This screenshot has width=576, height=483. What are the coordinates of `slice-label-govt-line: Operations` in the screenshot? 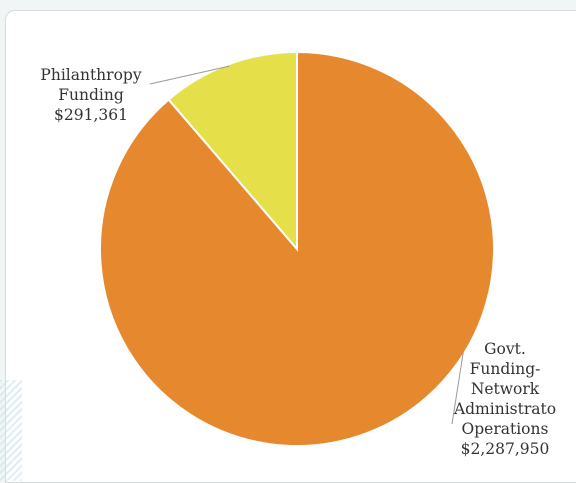 It's located at (505, 429).